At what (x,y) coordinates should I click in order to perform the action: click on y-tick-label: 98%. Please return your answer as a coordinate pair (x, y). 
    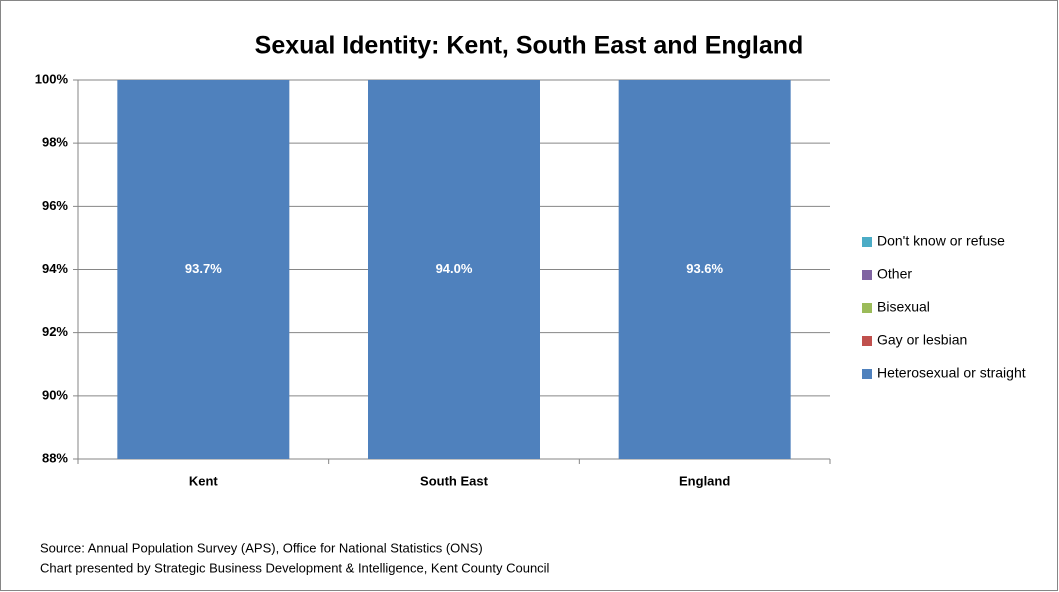
    Looking at the image, I should click on (55, 142).